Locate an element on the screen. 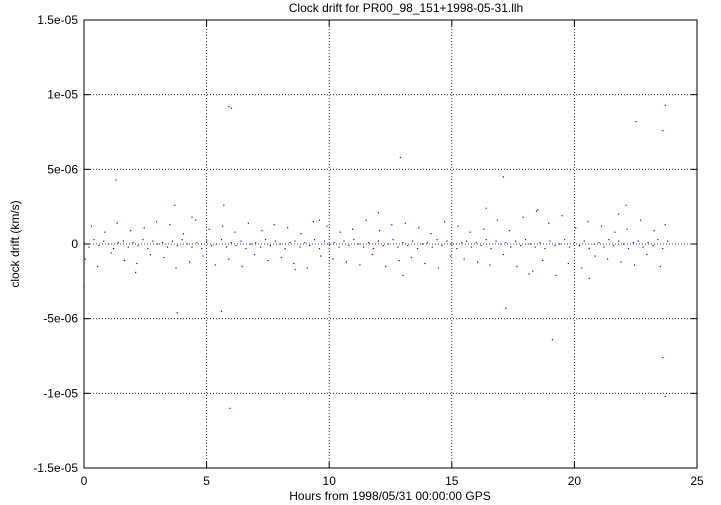 The height and width of the screenshot is (505, 721). x-tick-label: 5 is located at coordinates (206, 481).